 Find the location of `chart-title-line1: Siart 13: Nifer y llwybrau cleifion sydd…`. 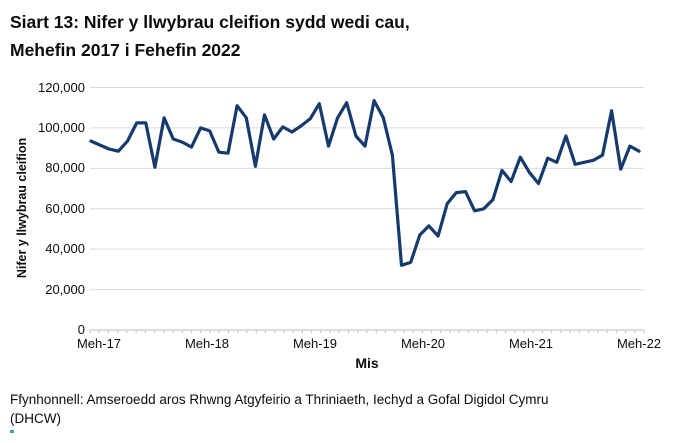

chart-title-line1: Siart 13: Nifer y llwybrau cleifion sydd… is located at coordinates (210, 22).